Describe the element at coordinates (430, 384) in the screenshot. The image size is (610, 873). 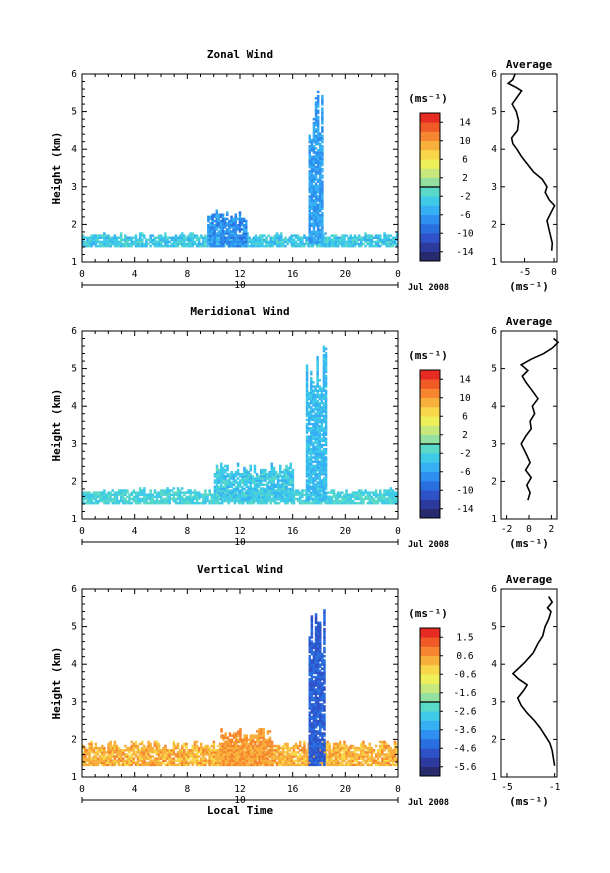
I see `colorbar-segment` at that location.